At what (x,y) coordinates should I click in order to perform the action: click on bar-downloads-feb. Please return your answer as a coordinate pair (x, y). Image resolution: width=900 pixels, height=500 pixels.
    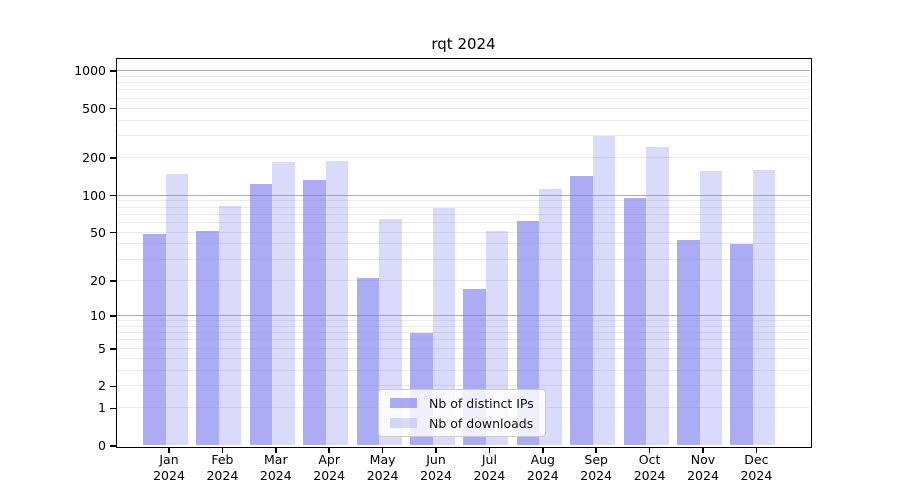
    Looking at the image, I should click on (230, 326).